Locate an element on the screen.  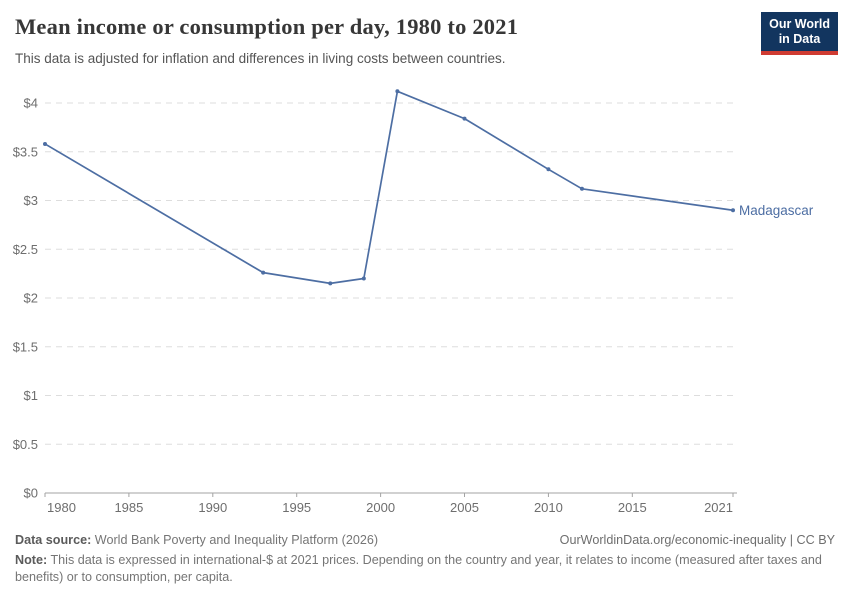
y-axis-tick-label: $1 is located at coordinates (31, 395).